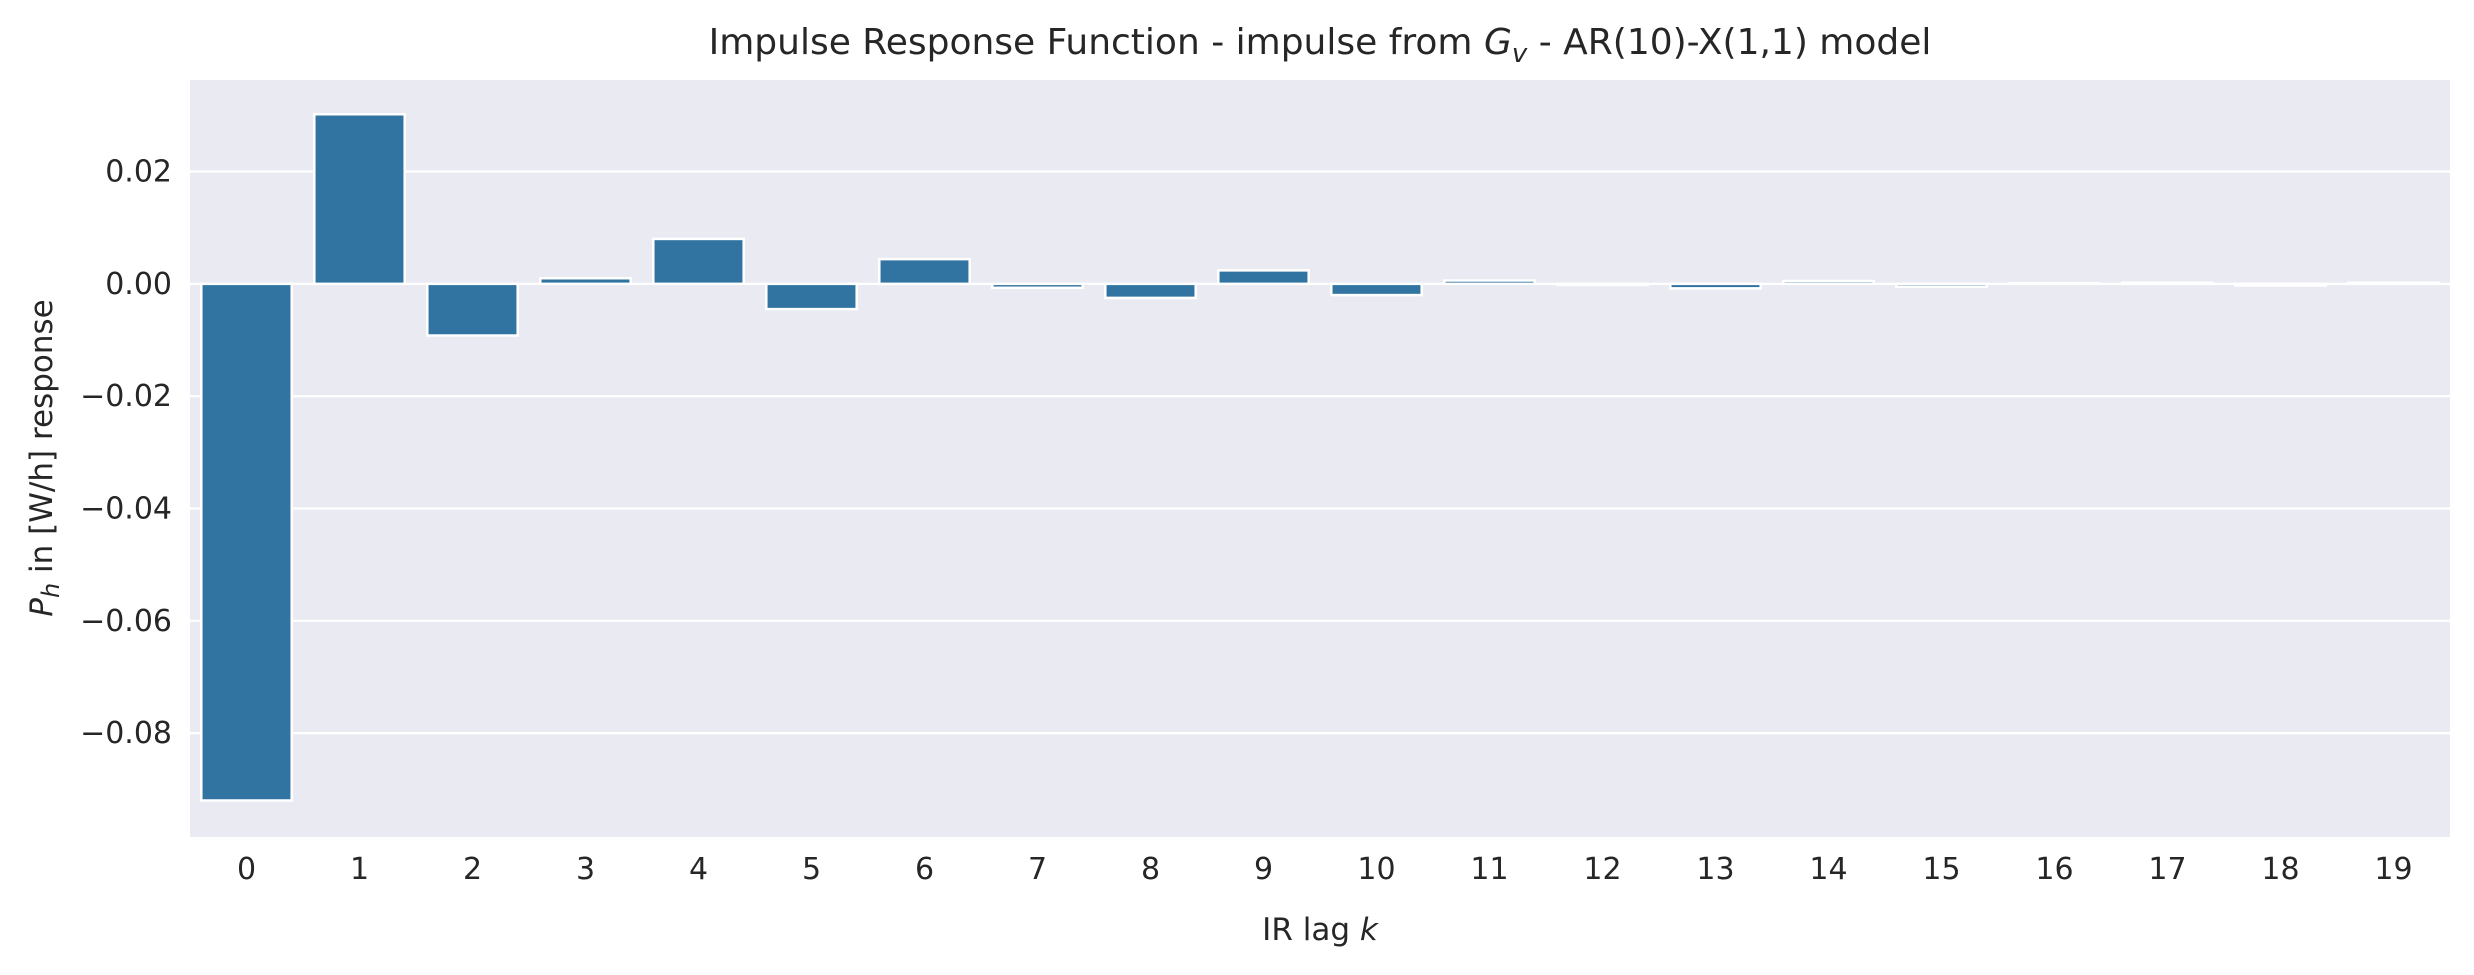 The height and width of the screenshot is (975, 2474). Describe the element at coordinates (698, 869) in the screenshot. I see `x-tick-label: 4` at that location.